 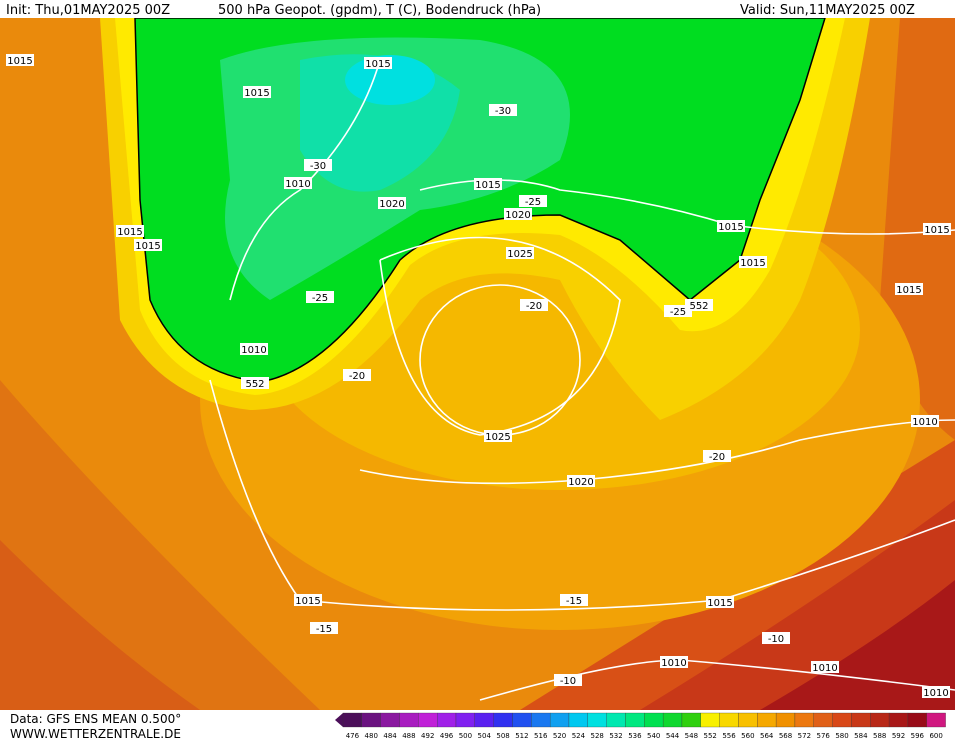 What do you see at coordinates (747, 736) in the screenshot?
I see `colorbar-label: 560` at bounding box center [747, 736].